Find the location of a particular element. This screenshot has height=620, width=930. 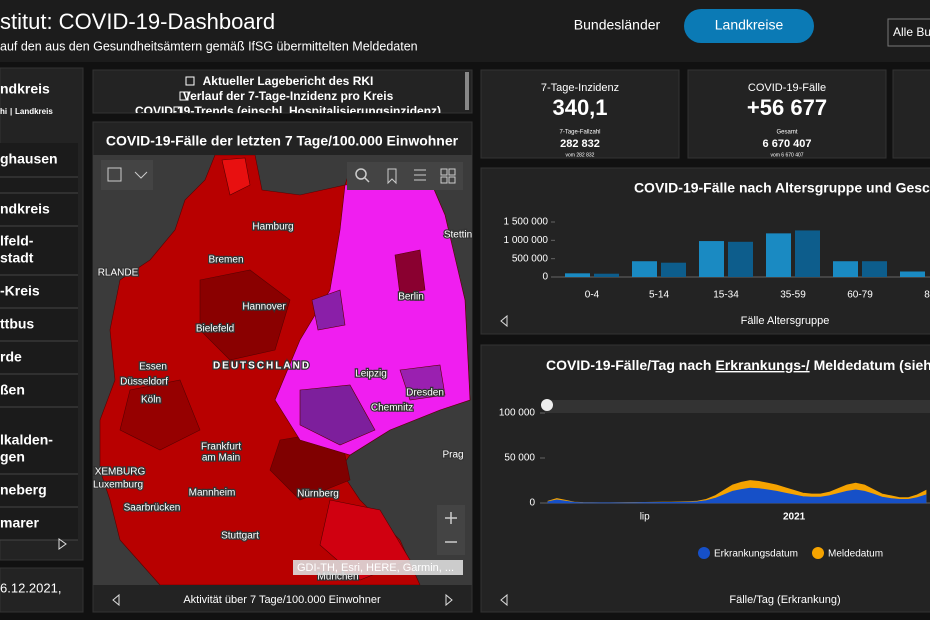

link-text: Aktueller Lagebericht des RKI is located at coordinates (288, 81).